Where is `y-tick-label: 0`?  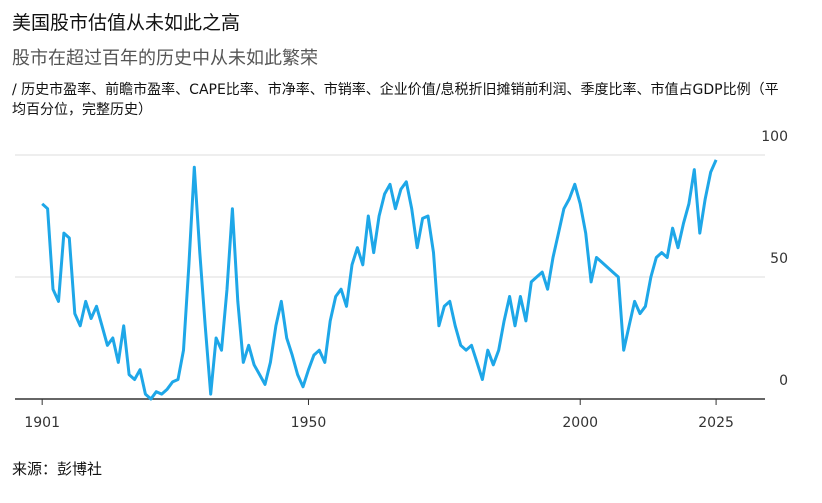 y-tick-label: 0 is located at coordinates (783, 381).